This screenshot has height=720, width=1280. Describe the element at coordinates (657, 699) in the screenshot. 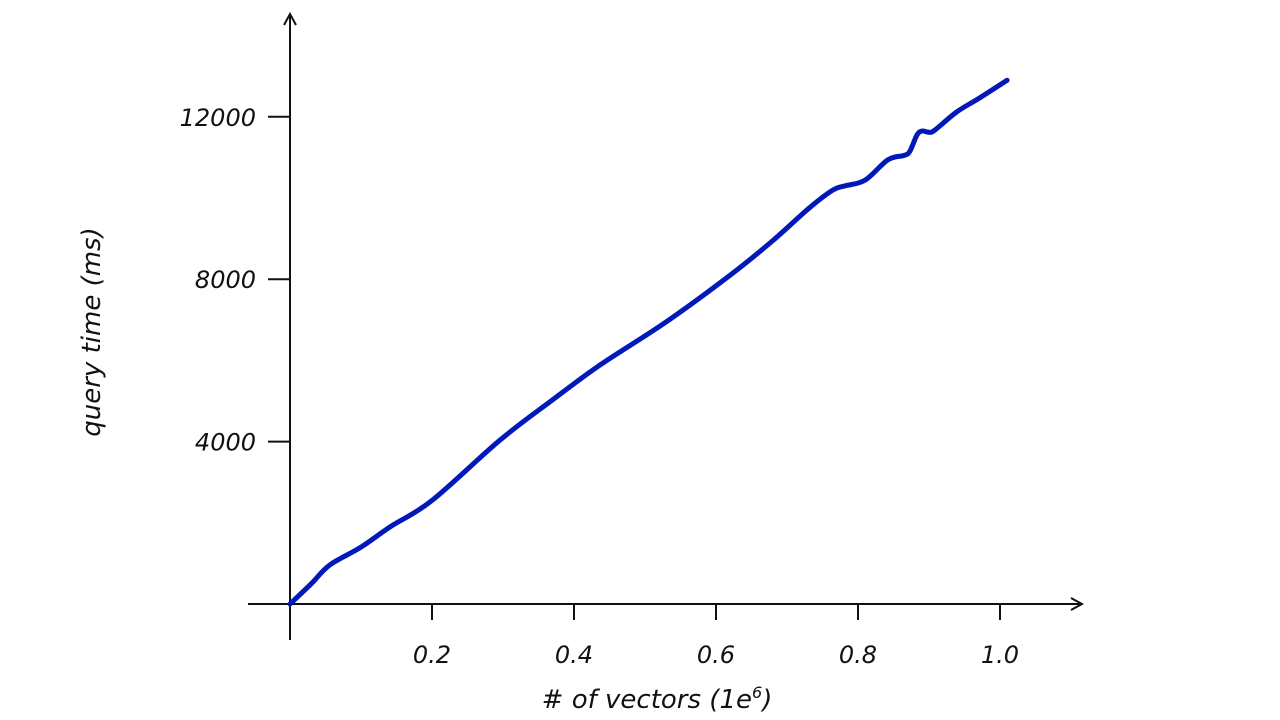

I see `x-axis-label: # of vectors (1e6)` at that location.